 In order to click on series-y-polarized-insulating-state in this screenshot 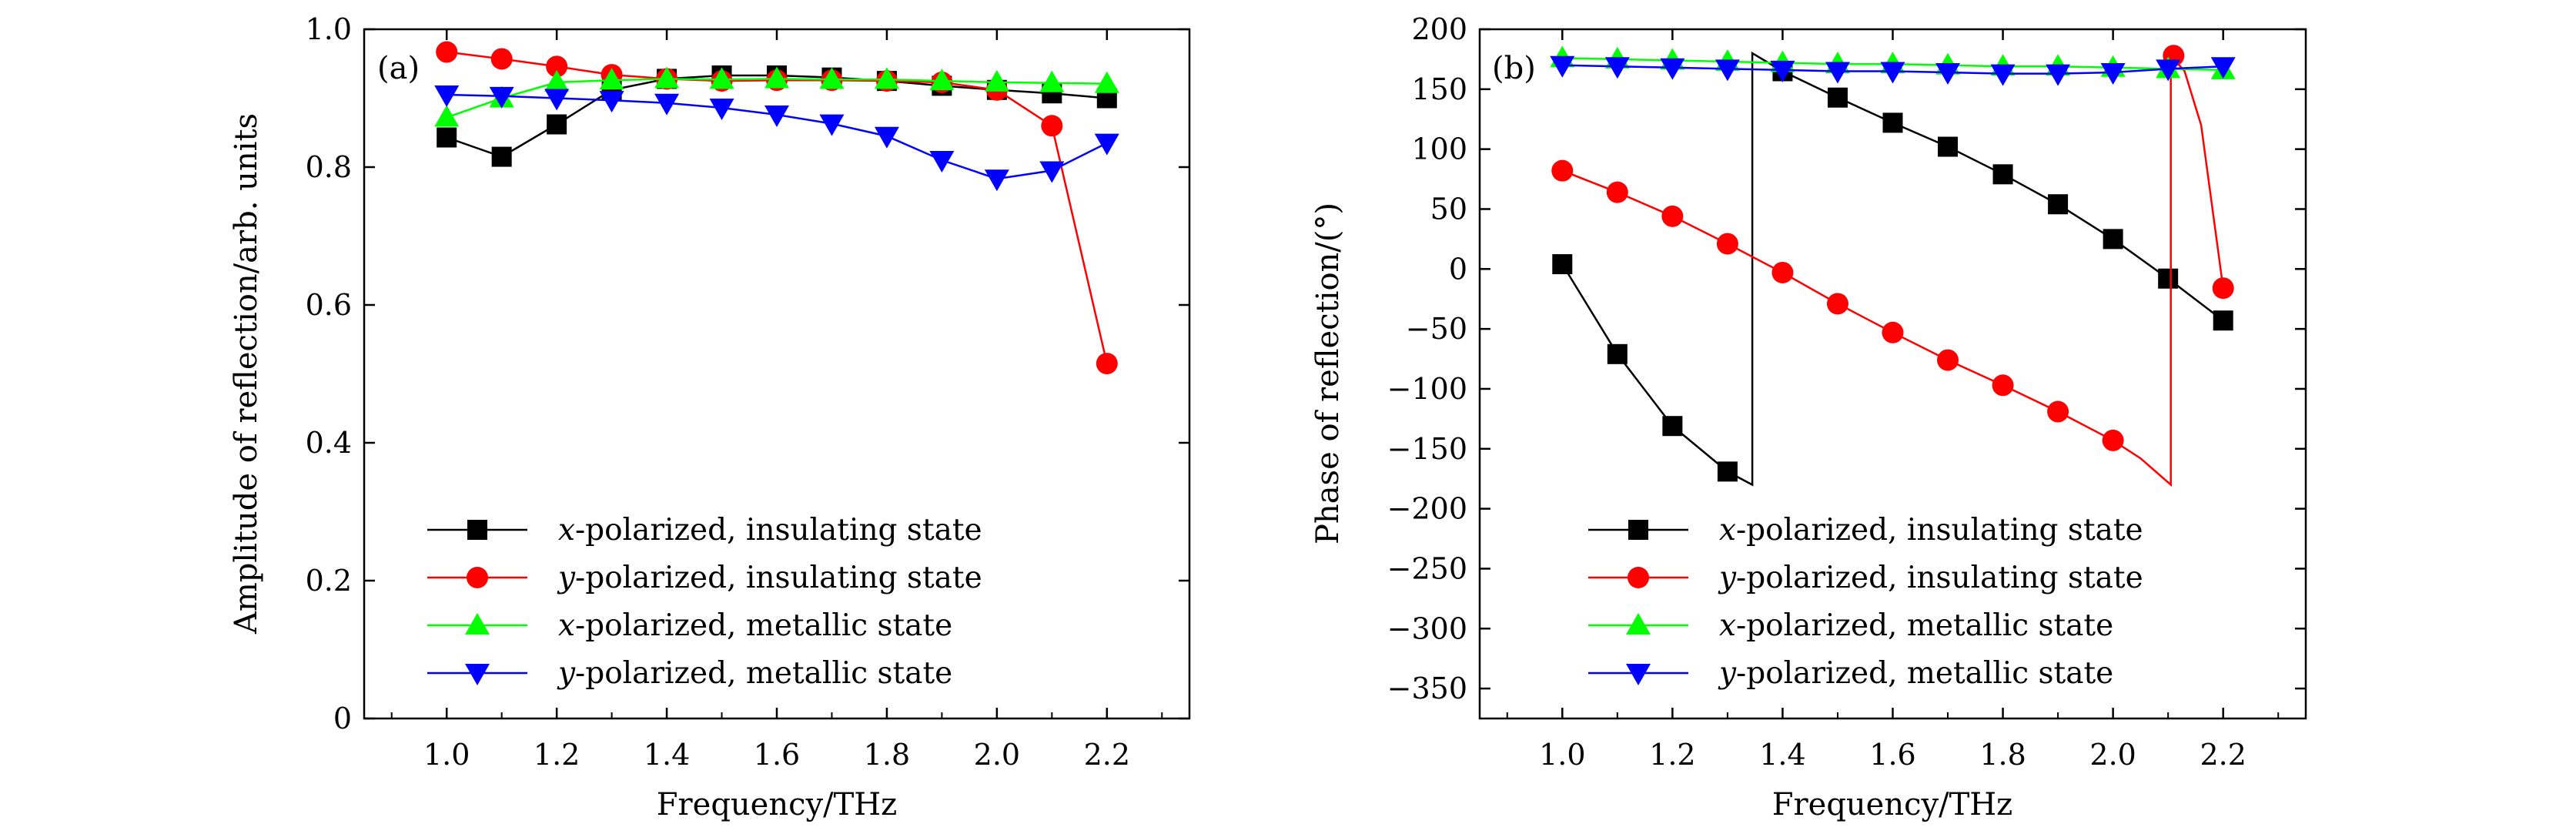, I will do `click(1893, 266)`.